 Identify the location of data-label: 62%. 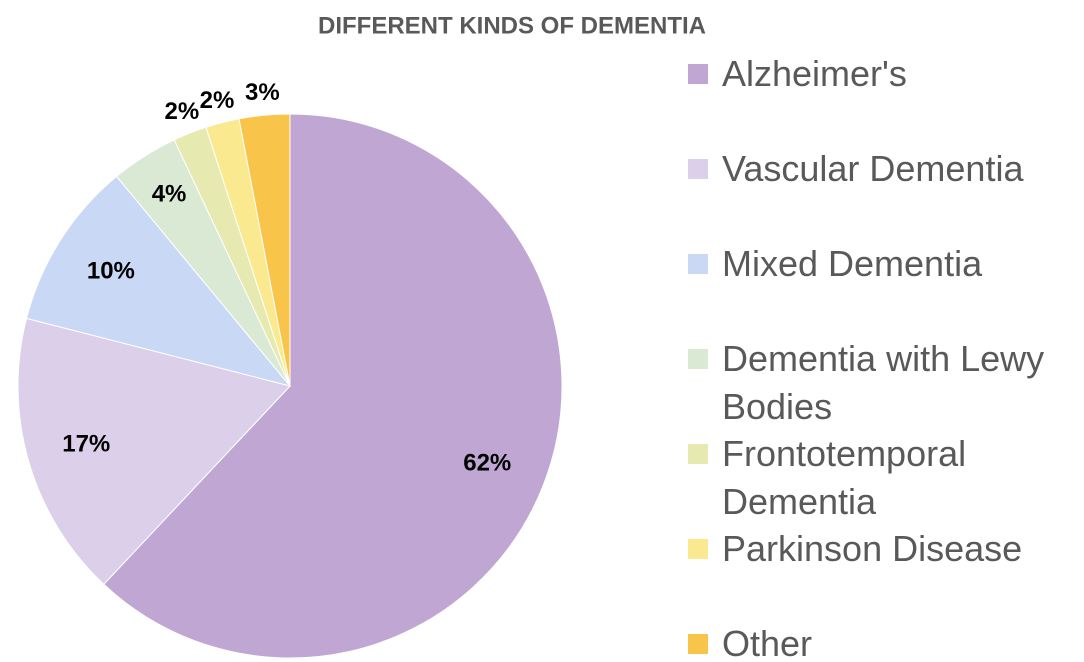
(487, 462).